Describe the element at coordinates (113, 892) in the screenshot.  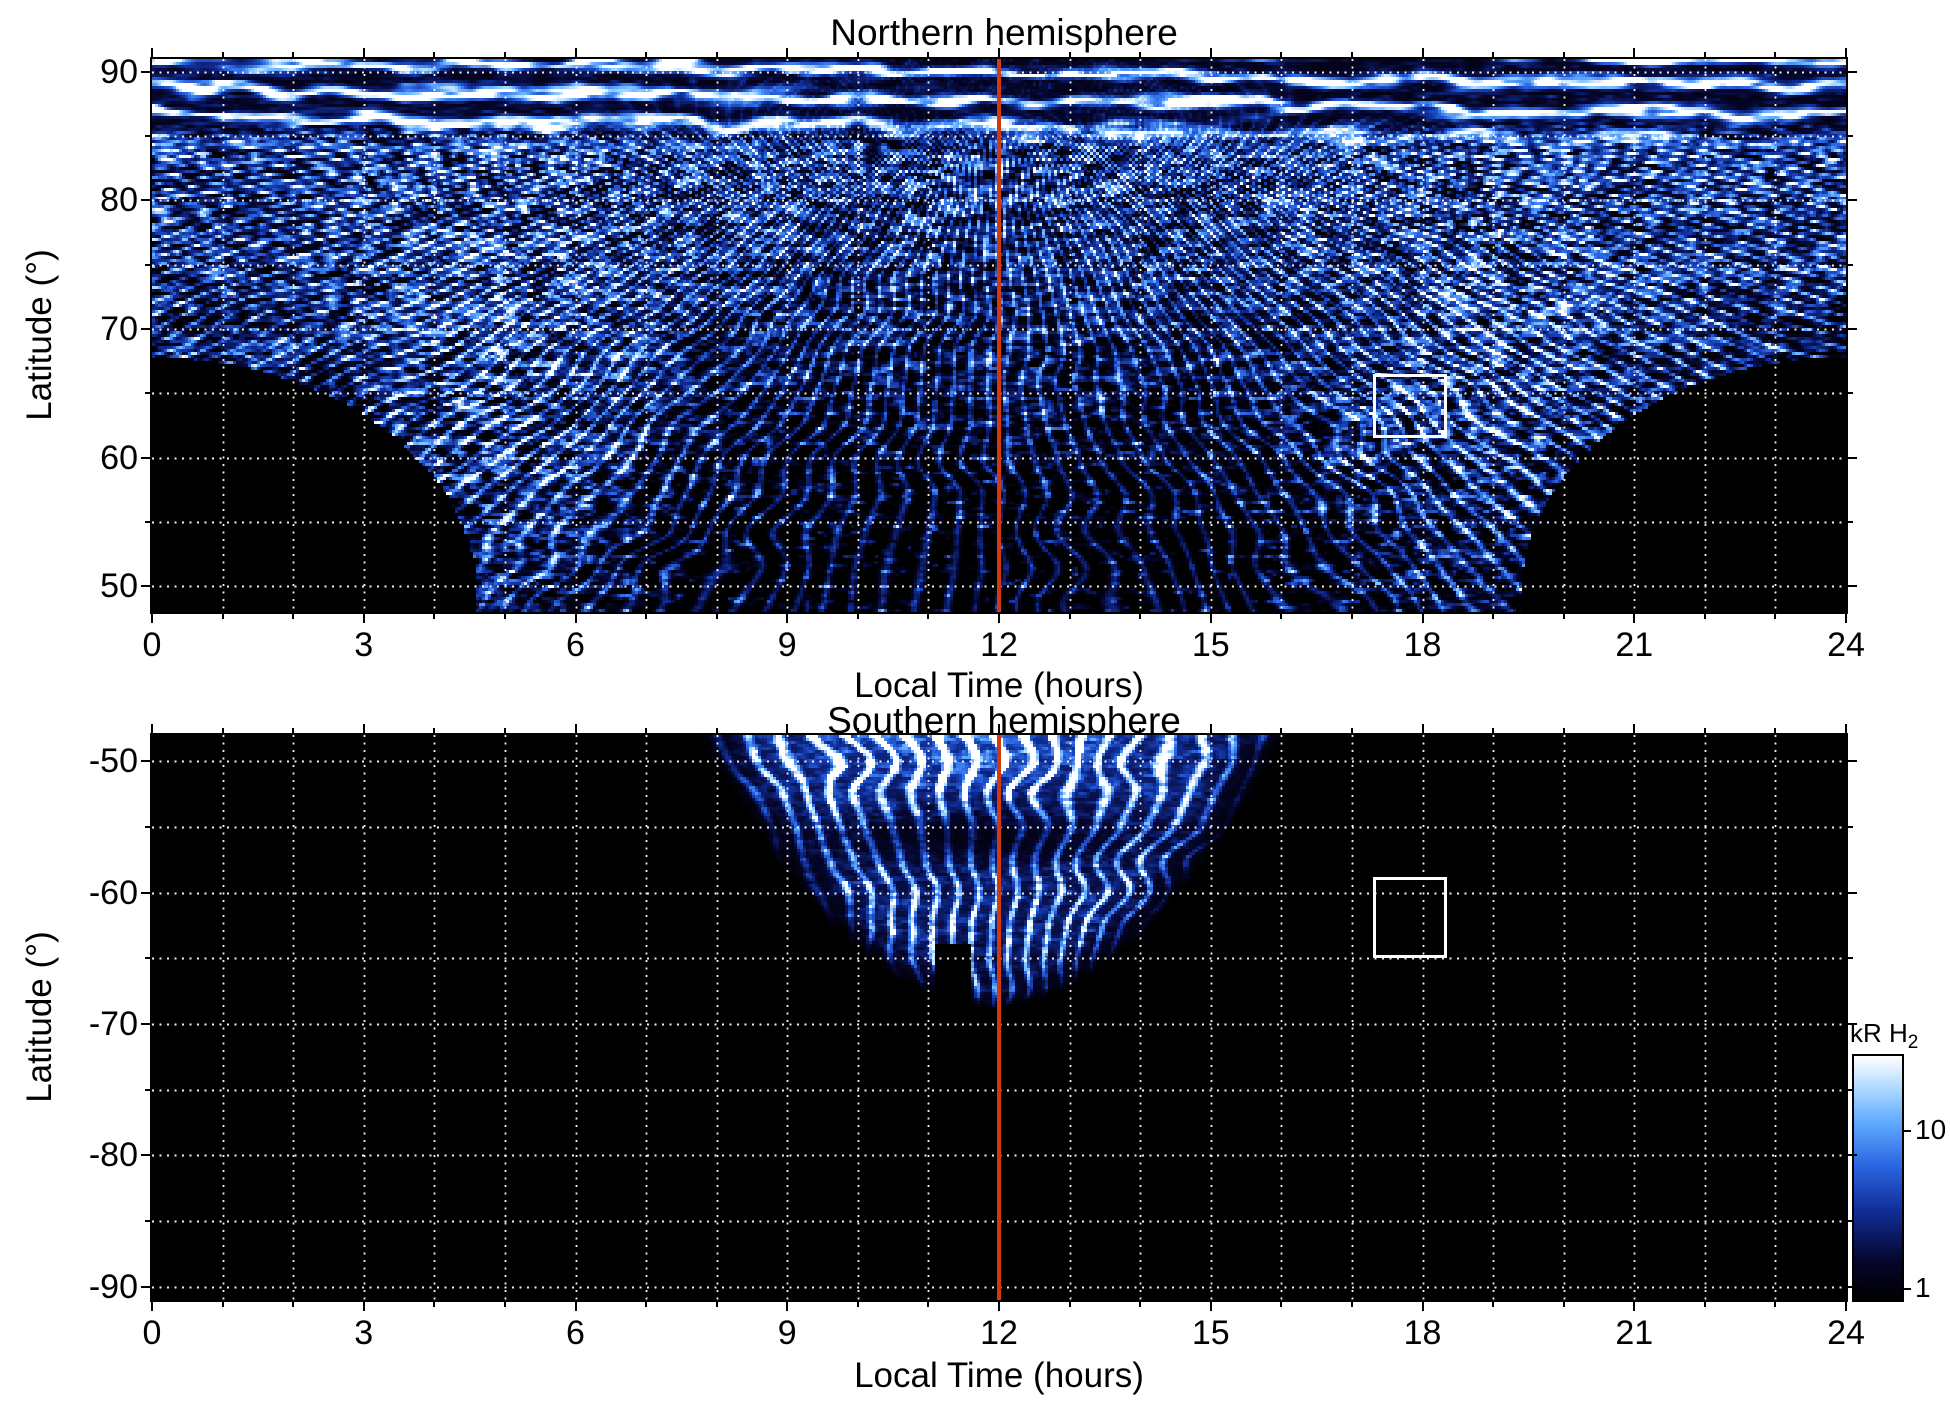
I see `y-tick-label: -60` at that location.